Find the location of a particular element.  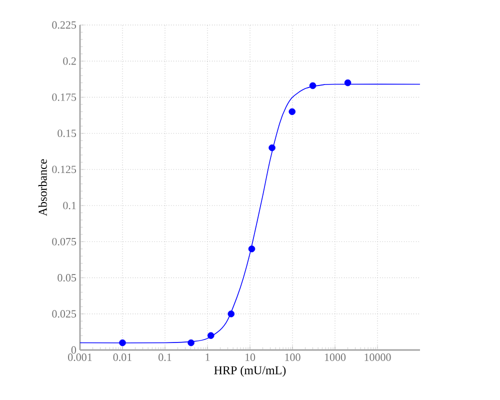

x-tick-label: 1 is located at coordinates (208, 357).